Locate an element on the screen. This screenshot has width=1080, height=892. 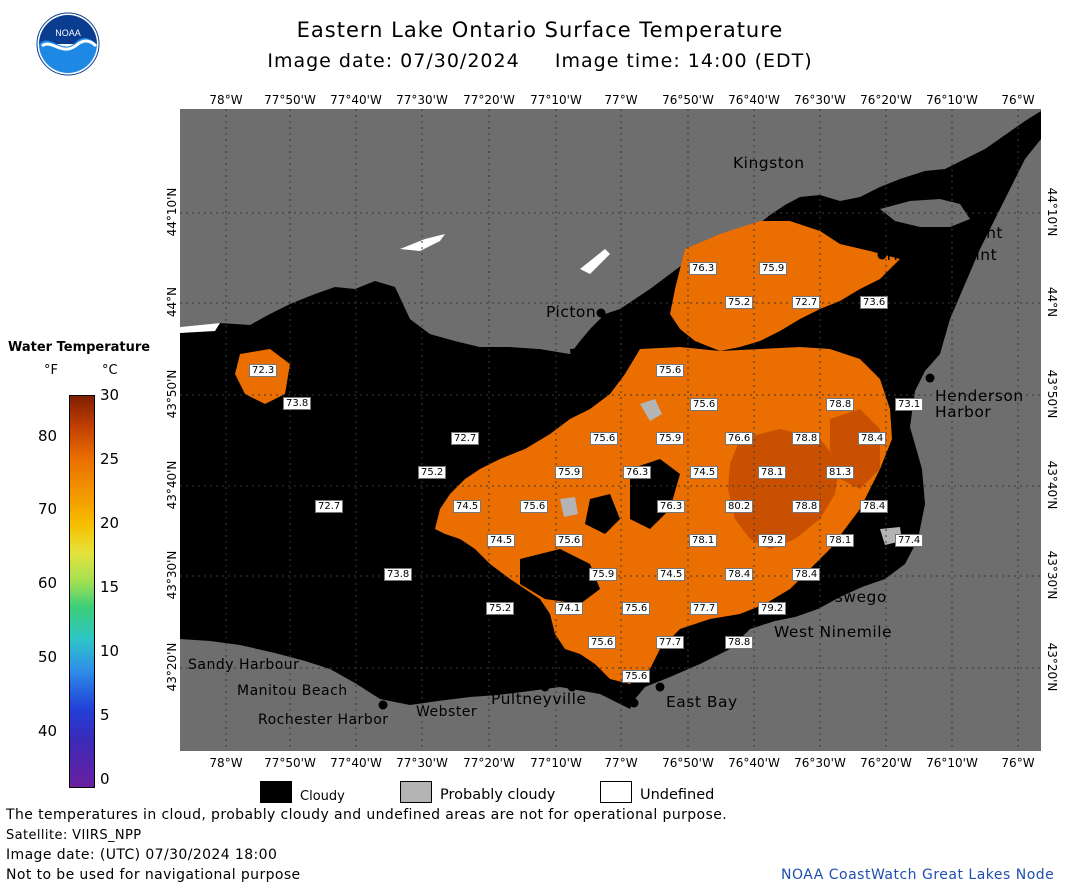
city-oswego: Oswego is located at coordinates (854, 597).